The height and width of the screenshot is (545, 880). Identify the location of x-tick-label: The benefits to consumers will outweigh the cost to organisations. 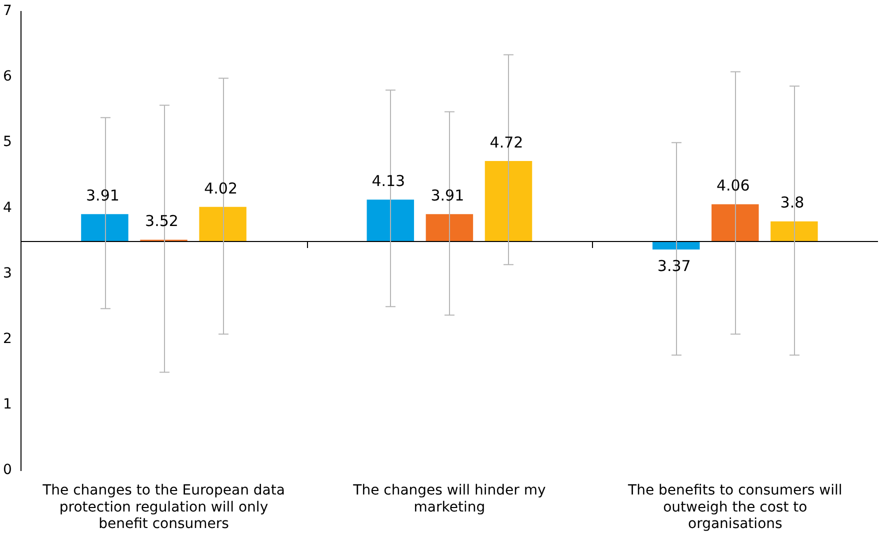
(734, 507).